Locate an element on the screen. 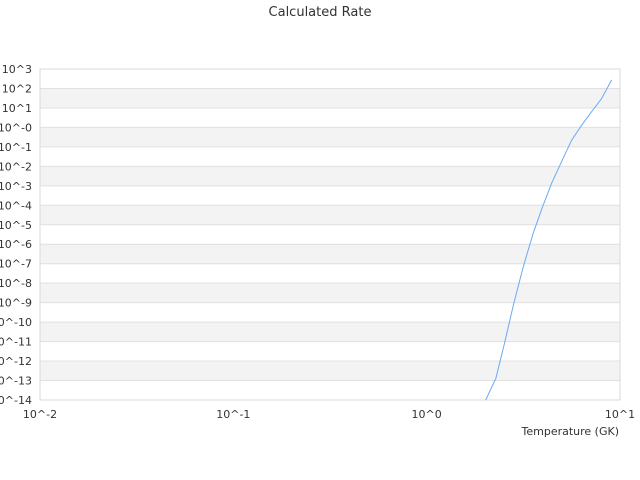 This screenshot has width=640, height=480. y-tick-label: 10^3 is located at coordinates (17, 69).